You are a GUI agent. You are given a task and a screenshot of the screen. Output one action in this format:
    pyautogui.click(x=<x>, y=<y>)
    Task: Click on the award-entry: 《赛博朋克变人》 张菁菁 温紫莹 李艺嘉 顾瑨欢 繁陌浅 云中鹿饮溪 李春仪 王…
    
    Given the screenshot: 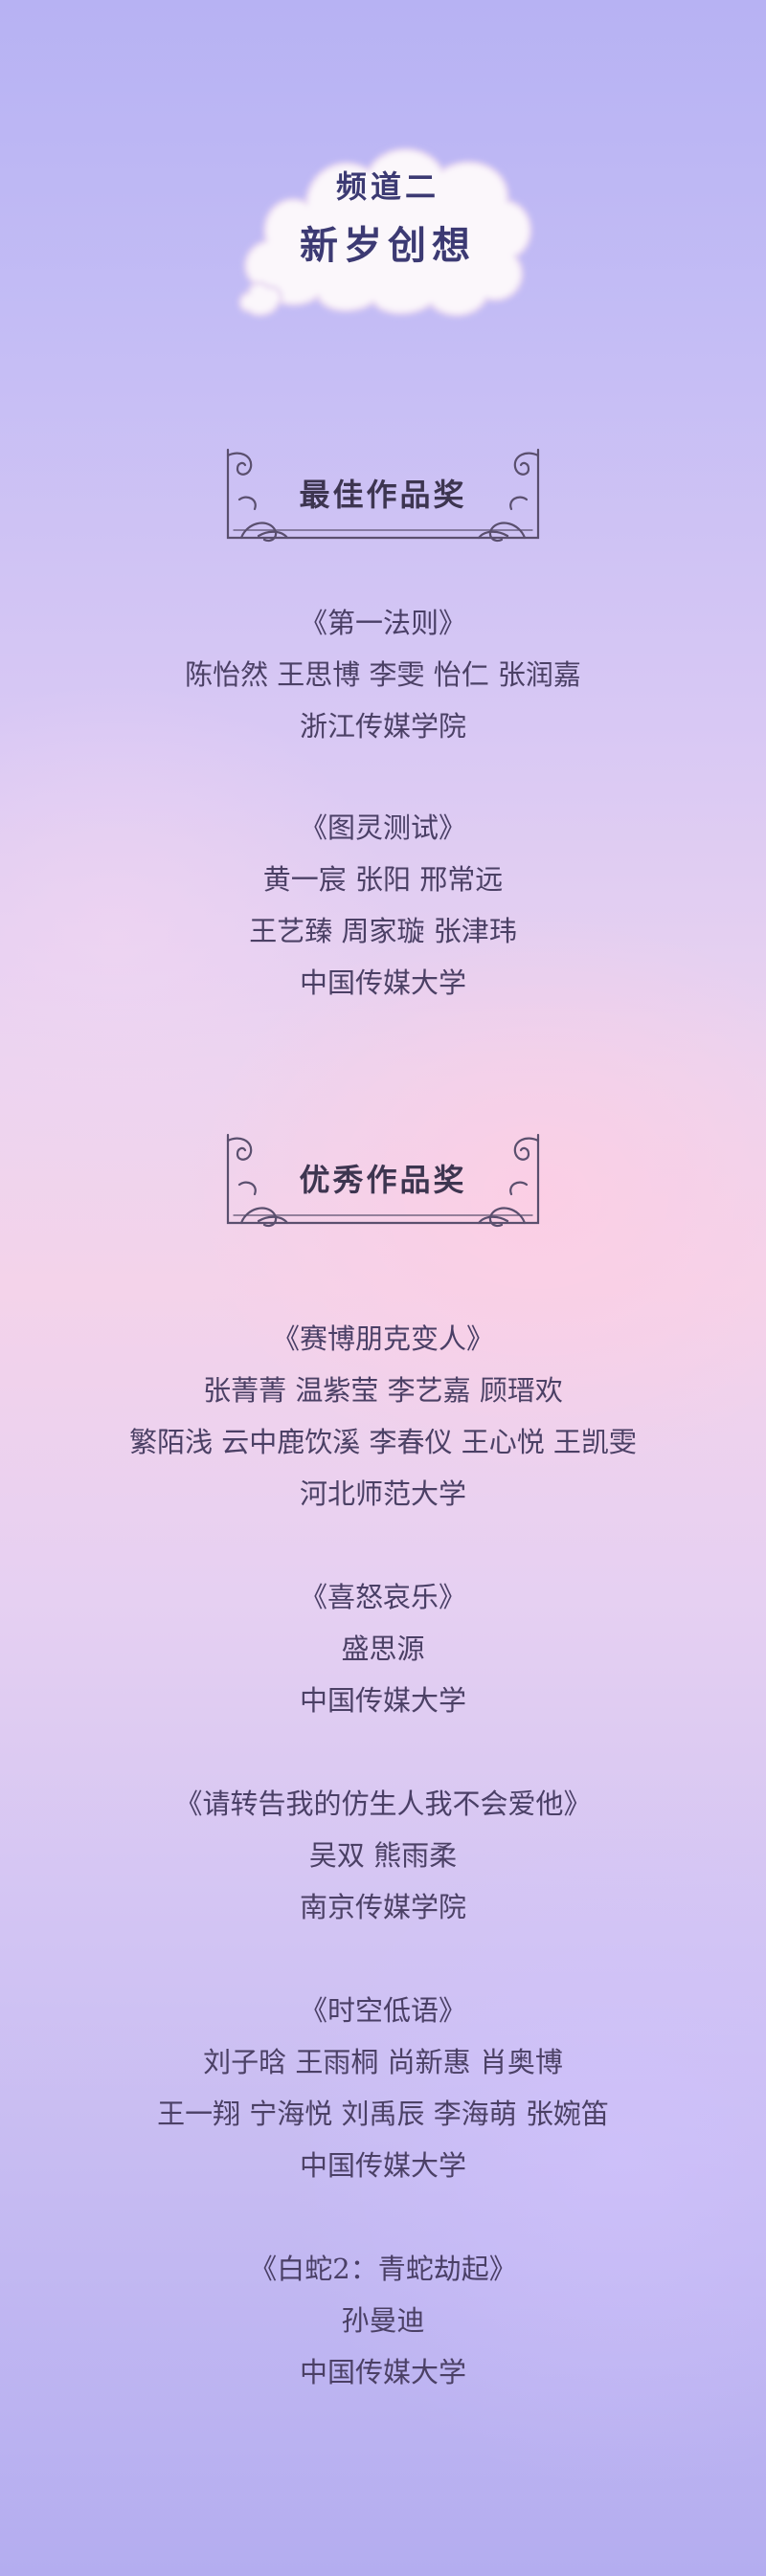 What is the action you would take?
    pyautogui.click(x=383, y=1416)
    